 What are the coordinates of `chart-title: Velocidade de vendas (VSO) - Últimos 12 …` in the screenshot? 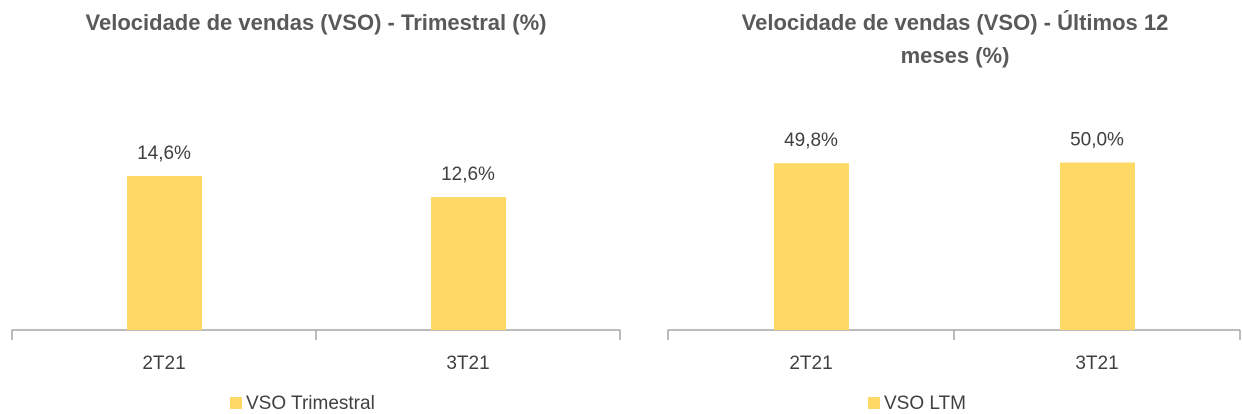 It's located at (955, 39).